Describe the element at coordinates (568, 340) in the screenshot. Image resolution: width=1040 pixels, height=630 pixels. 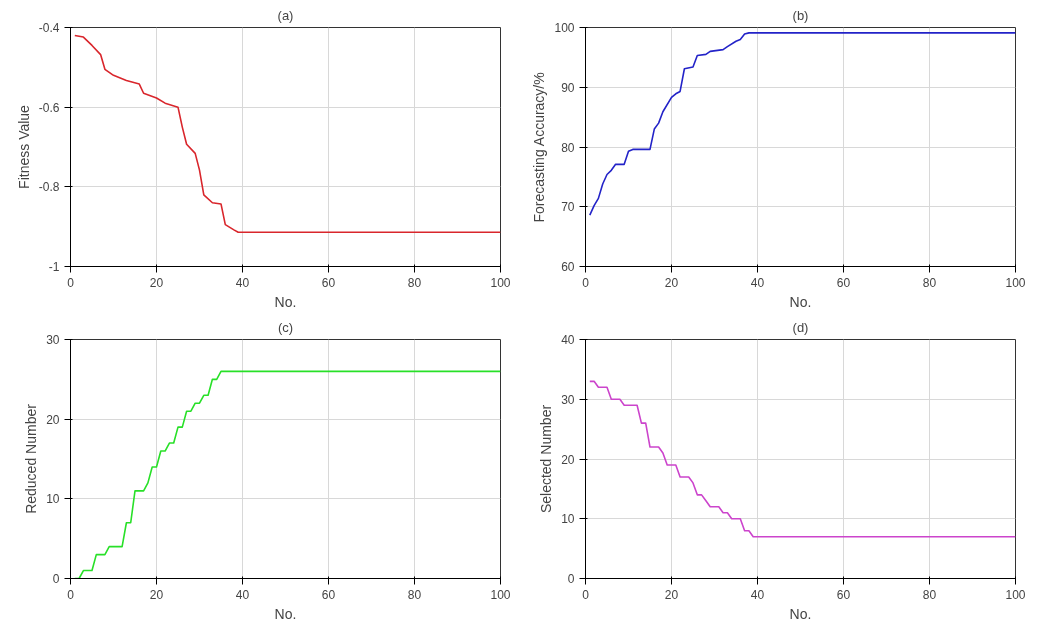
I see `y-tick-label: 40` at that location.